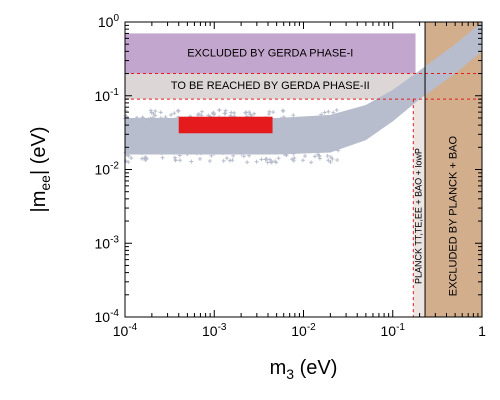  I want to click on region-label-1: EXCLUDED BY GERDA PHASE-I, so click(270, 53).